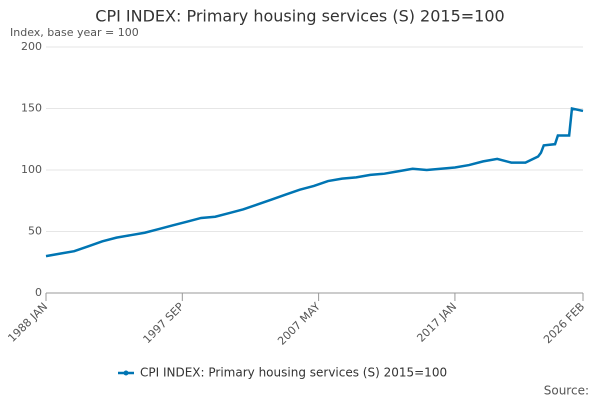  What do you see at coordinates (436, 322) in the screenshot?
I see `x-tick-label: 2017 JAN` at bounding box center [436, 322].